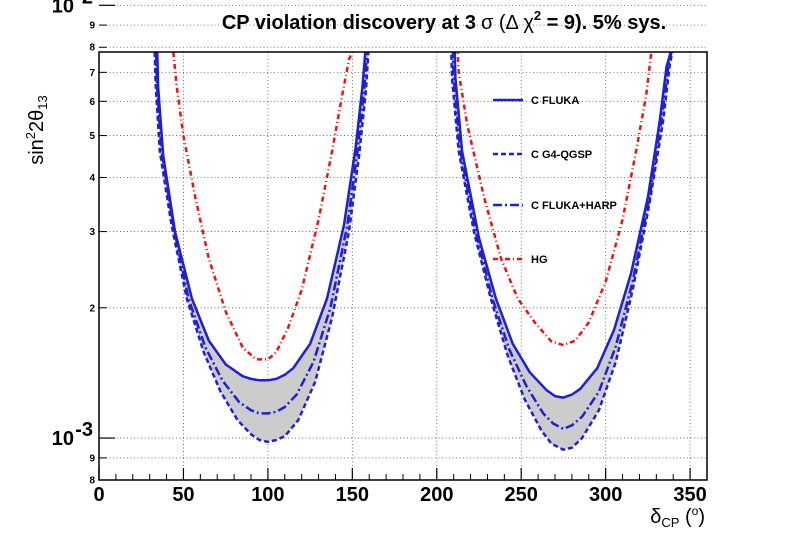 The height and width of the screenshot is (534, 788). What do you see at coordinates (436, 495) in the screenshot?
I see `x-tick-label: 200` at bounding box center [436, 495].